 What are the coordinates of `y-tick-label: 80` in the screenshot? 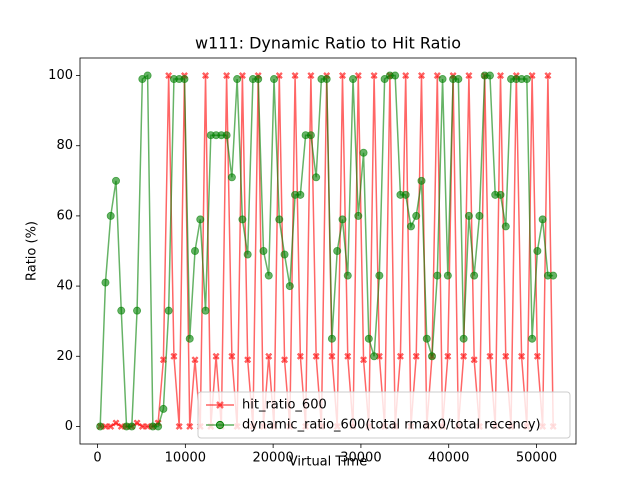 It's located at (64, 145).